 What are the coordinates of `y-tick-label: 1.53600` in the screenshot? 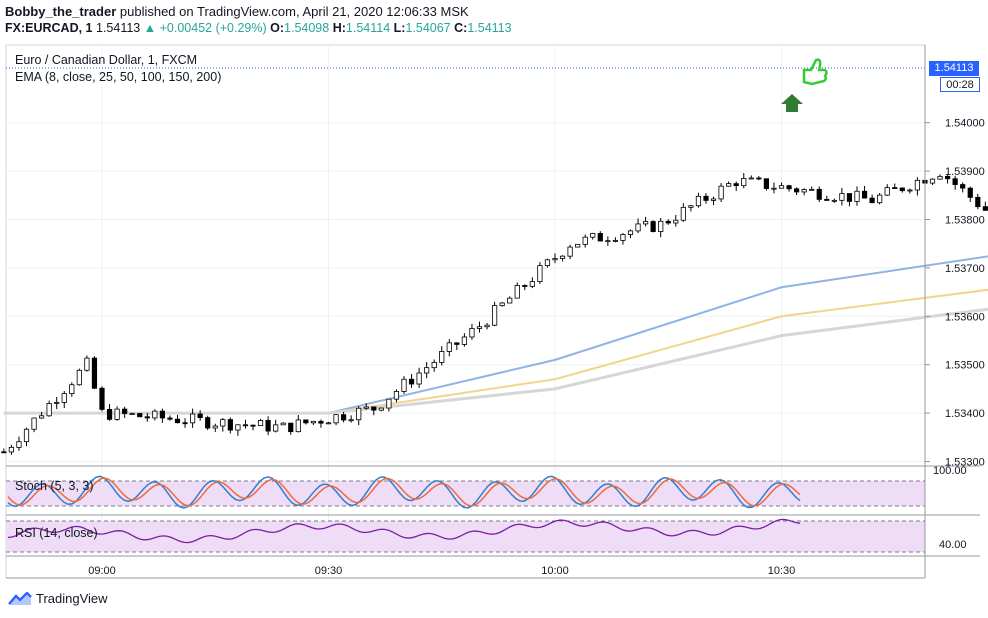 It's located at (965, 317).